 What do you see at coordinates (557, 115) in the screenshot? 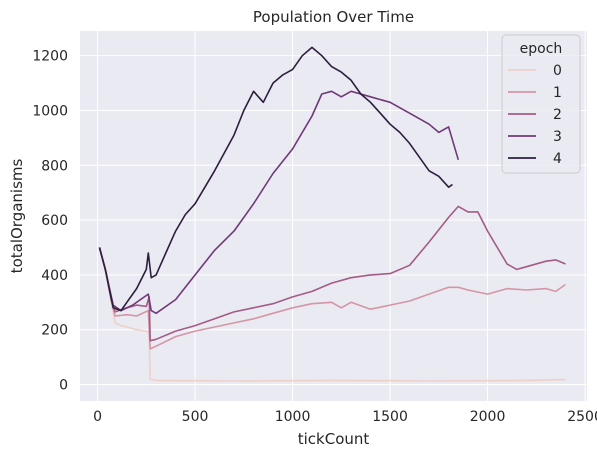
I see `legend-label: 2` at bounding box center [557, 115].